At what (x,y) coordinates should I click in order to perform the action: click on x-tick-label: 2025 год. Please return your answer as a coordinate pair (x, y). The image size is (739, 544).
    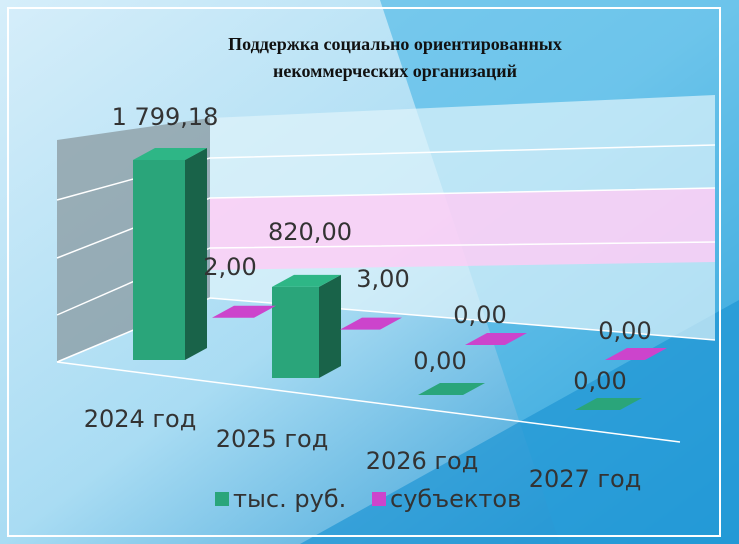
    Looking at the image, I should click on (272, 439).